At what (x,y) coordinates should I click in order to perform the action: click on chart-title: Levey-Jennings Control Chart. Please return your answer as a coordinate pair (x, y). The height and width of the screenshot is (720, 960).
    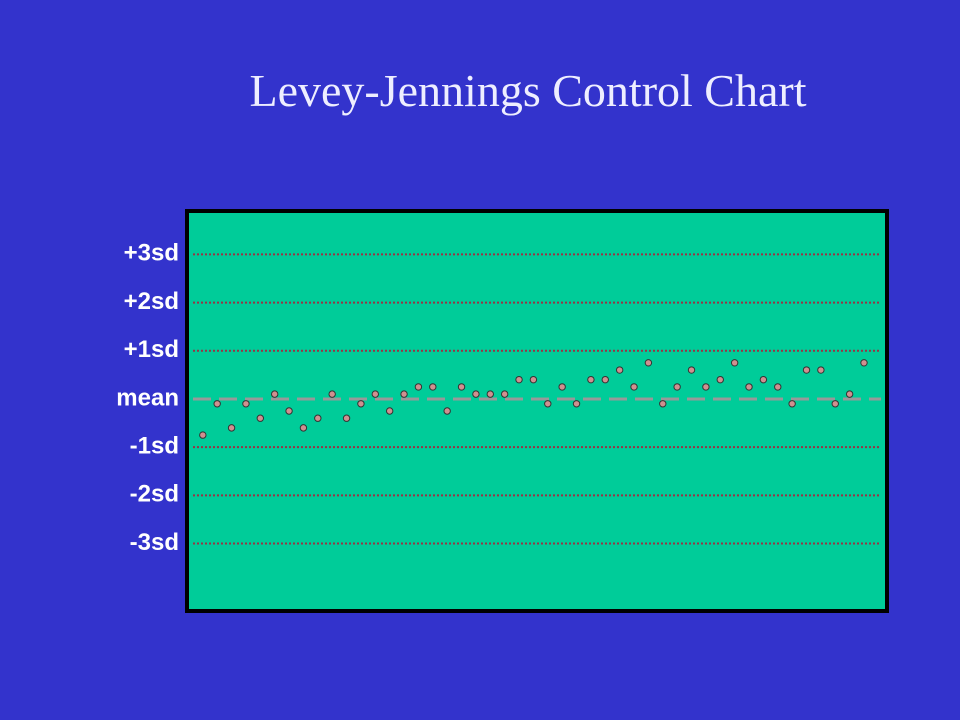
    Looking at the image, I should click on (527, 90).